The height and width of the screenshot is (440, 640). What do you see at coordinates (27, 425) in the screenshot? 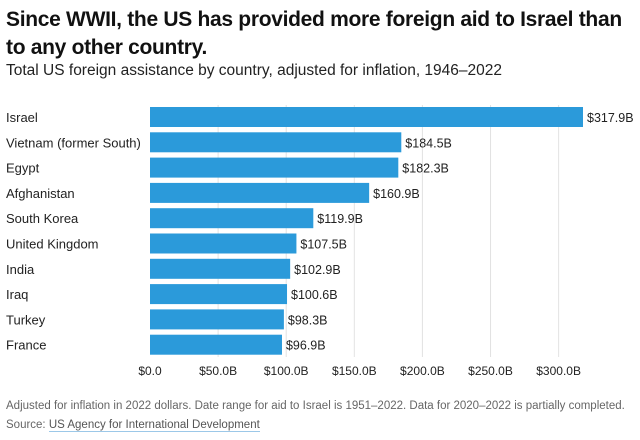
I see `source-prefix: Source:` at bounding box center [27, 425].